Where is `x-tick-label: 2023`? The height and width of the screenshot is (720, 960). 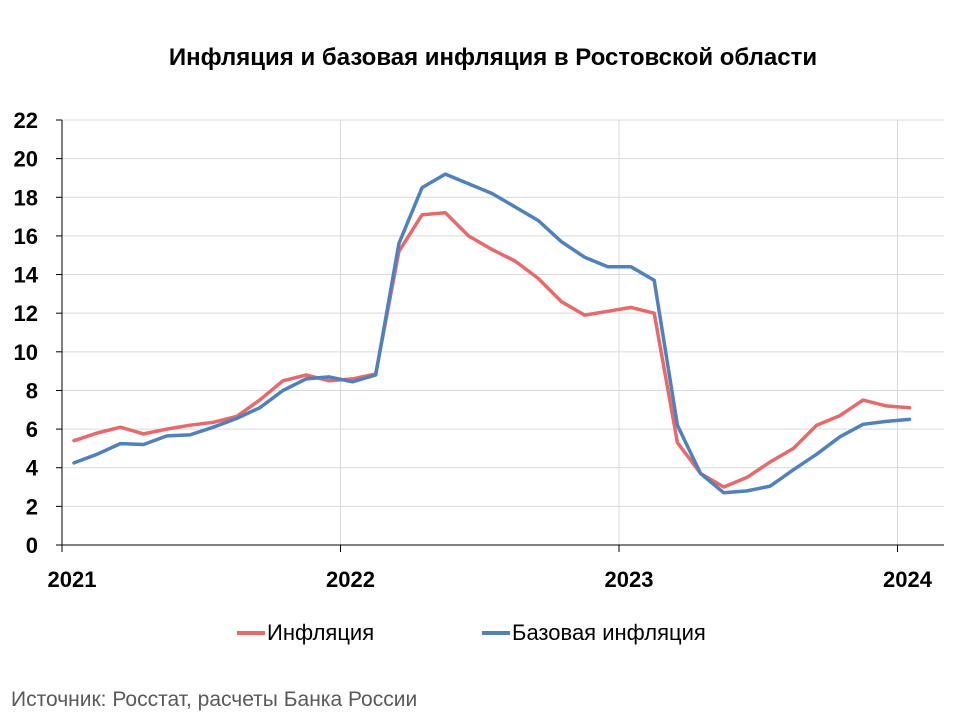
x-tick-label: 2023 is located at coordinates (629, 579).